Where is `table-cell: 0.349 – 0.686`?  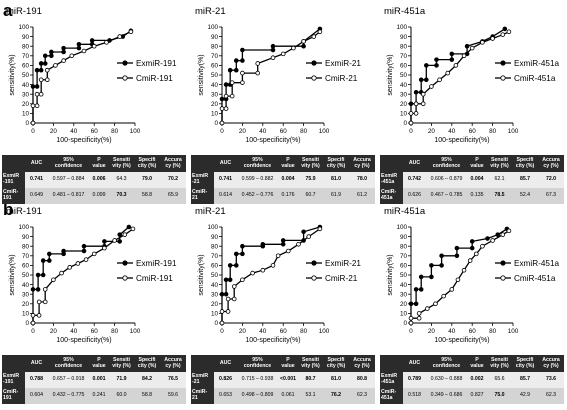 table-cell: 0.349 – 0.686 is located at coordinates (446, 396).